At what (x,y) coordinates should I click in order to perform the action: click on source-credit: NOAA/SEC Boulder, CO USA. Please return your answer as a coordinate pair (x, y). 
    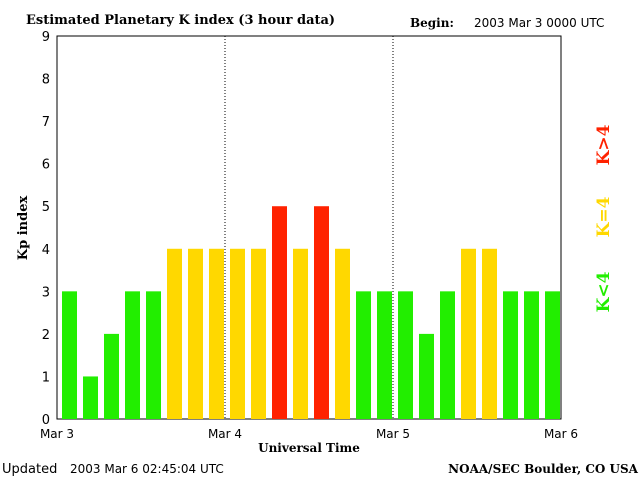
    Looking at the image, I should click on (543, 469).